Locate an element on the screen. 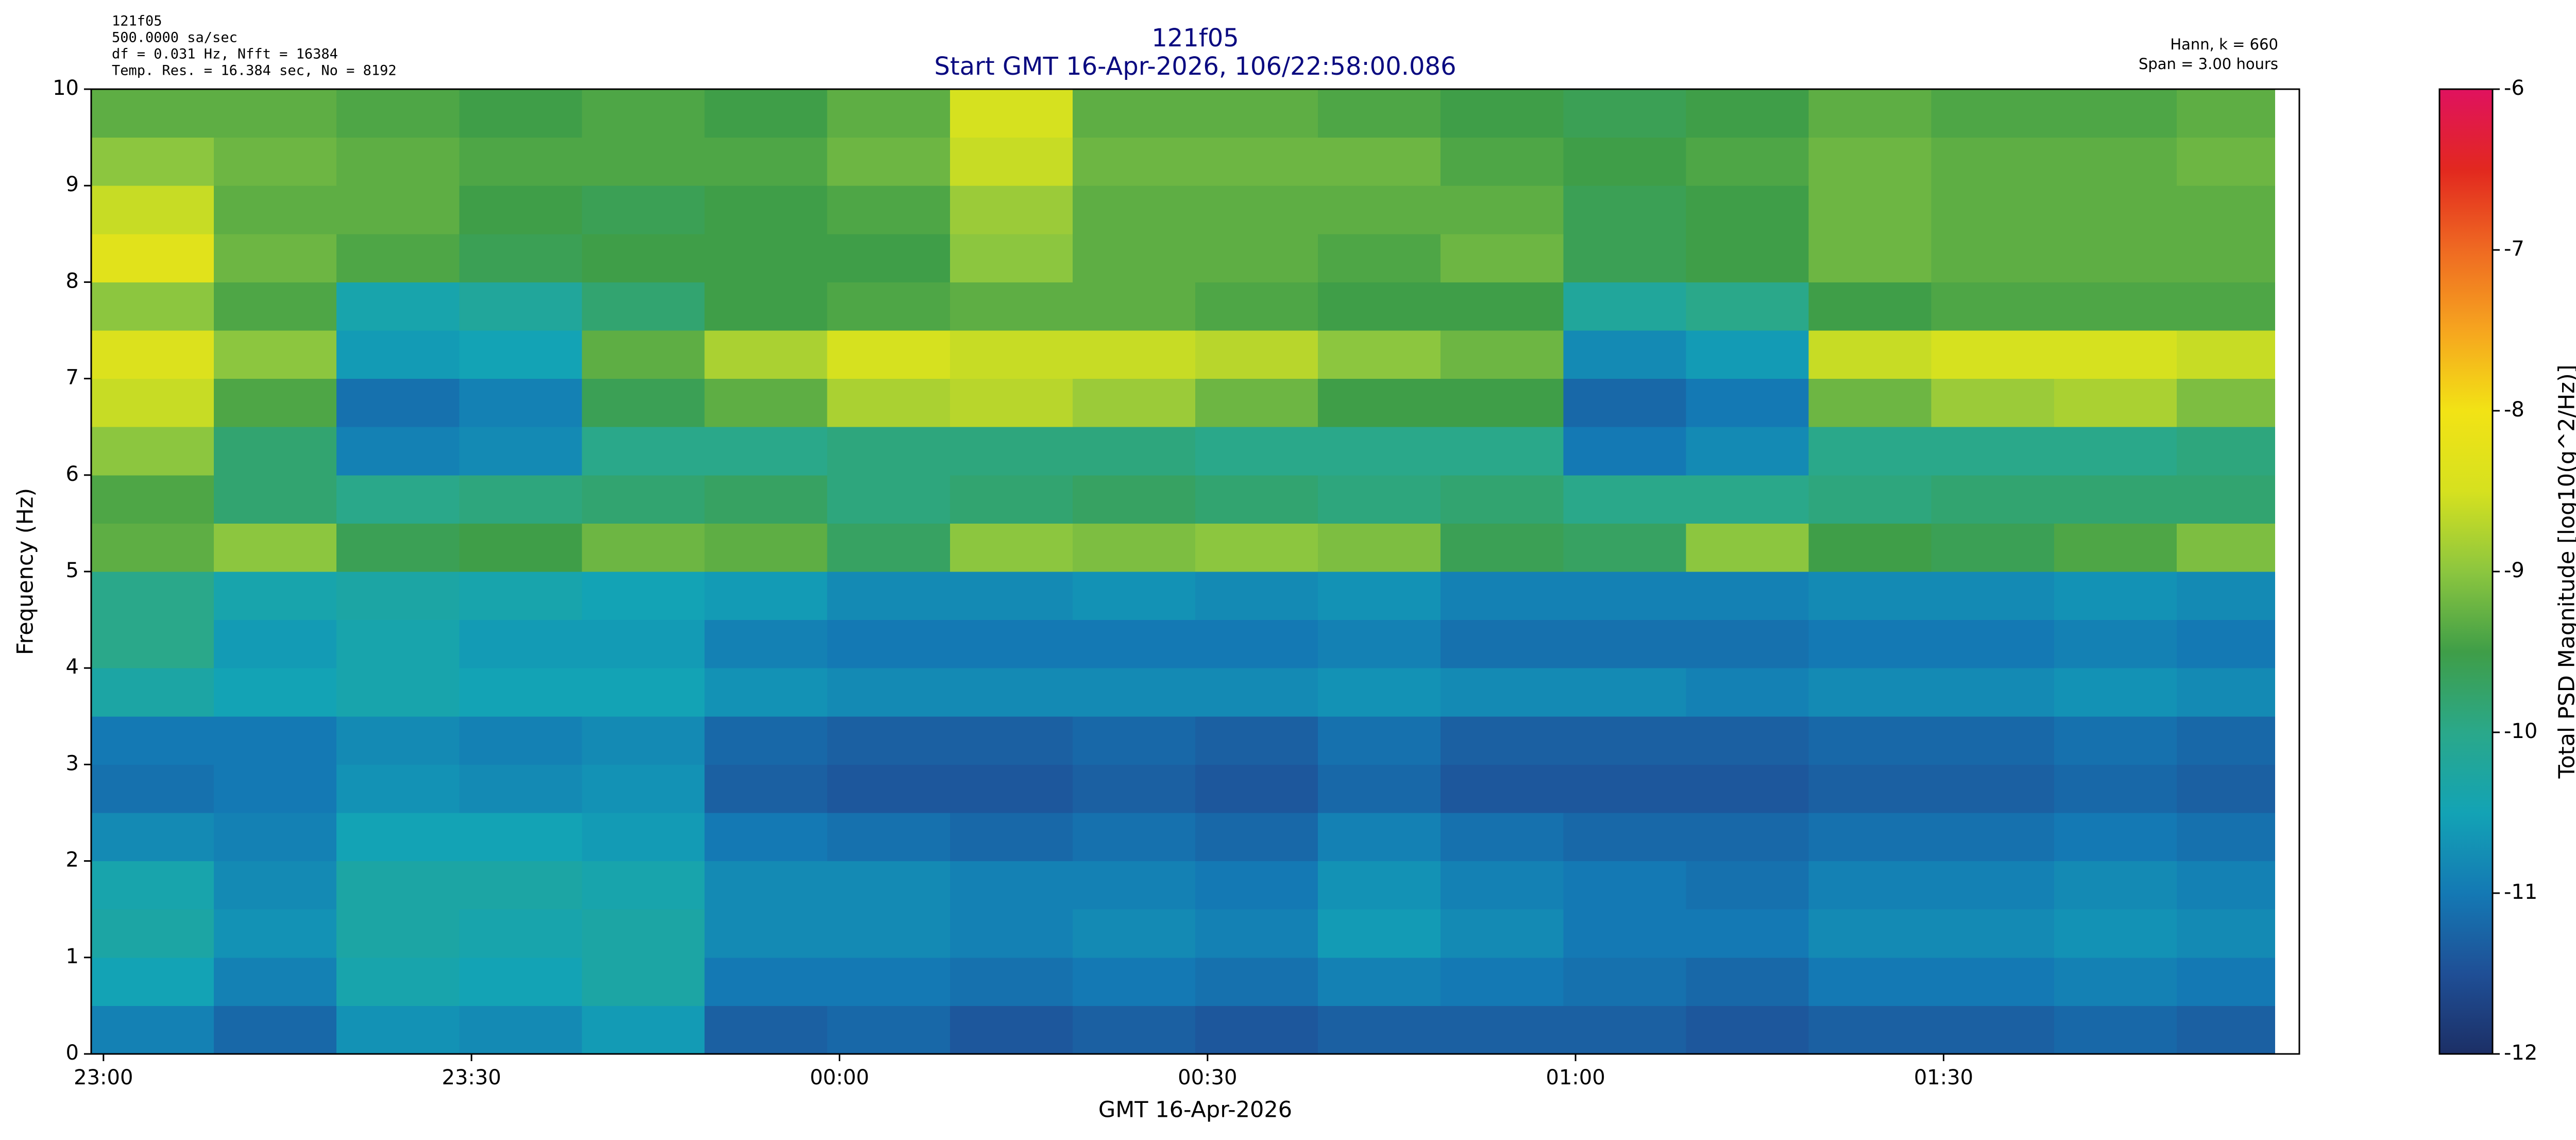 The height and width of the screenshot is (1140, 2576). y-tick-label: 5 is located at coordinates (72, 570).